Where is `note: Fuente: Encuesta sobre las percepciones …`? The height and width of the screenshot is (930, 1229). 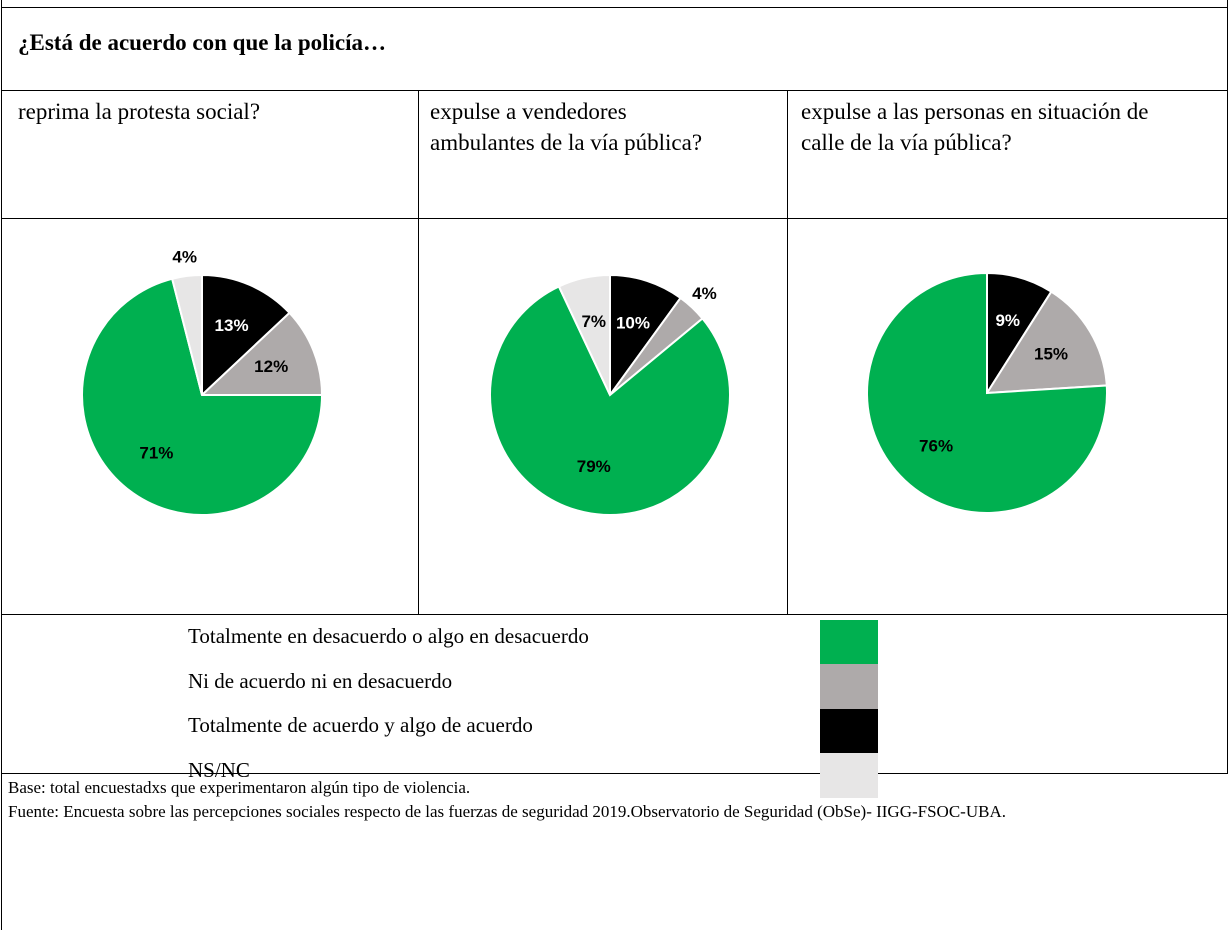
note: Fuente: Encuesta sobre las percepciones … is located at coordinates (507, 811).